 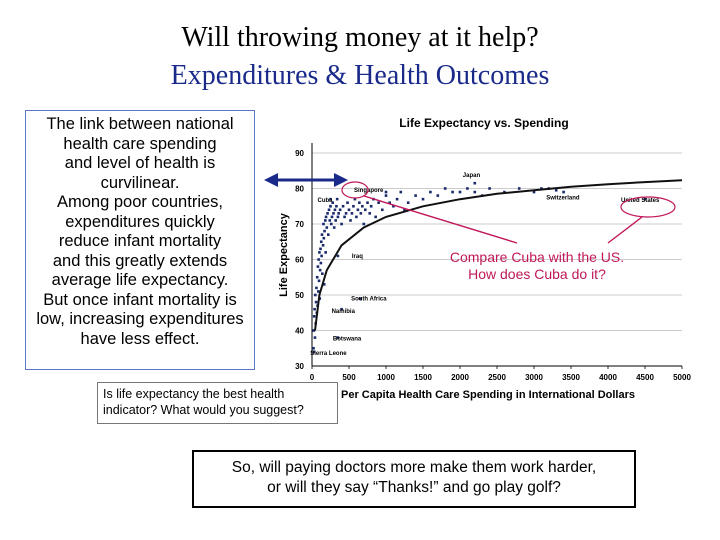 I want to click on country-label: Singapore, so click(x=369, y=191).